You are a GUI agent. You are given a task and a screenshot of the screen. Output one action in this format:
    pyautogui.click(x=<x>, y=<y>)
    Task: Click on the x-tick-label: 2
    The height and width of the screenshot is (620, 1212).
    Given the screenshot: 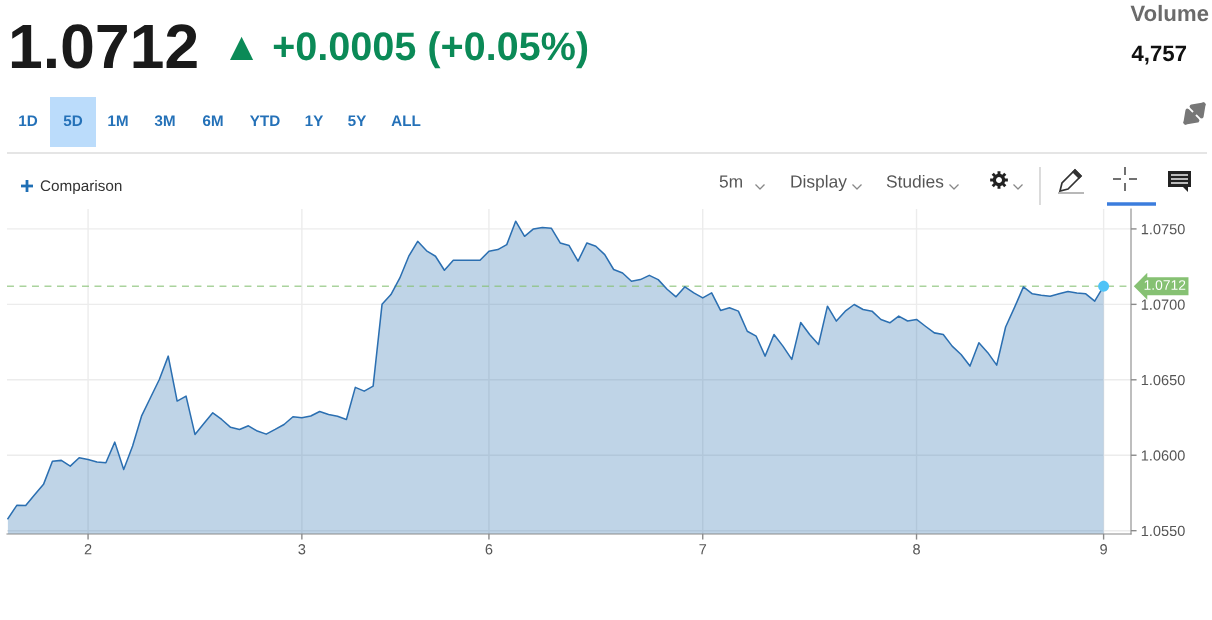 What is the action you would take?
    pyautogui.click(x=88, y=549)
    